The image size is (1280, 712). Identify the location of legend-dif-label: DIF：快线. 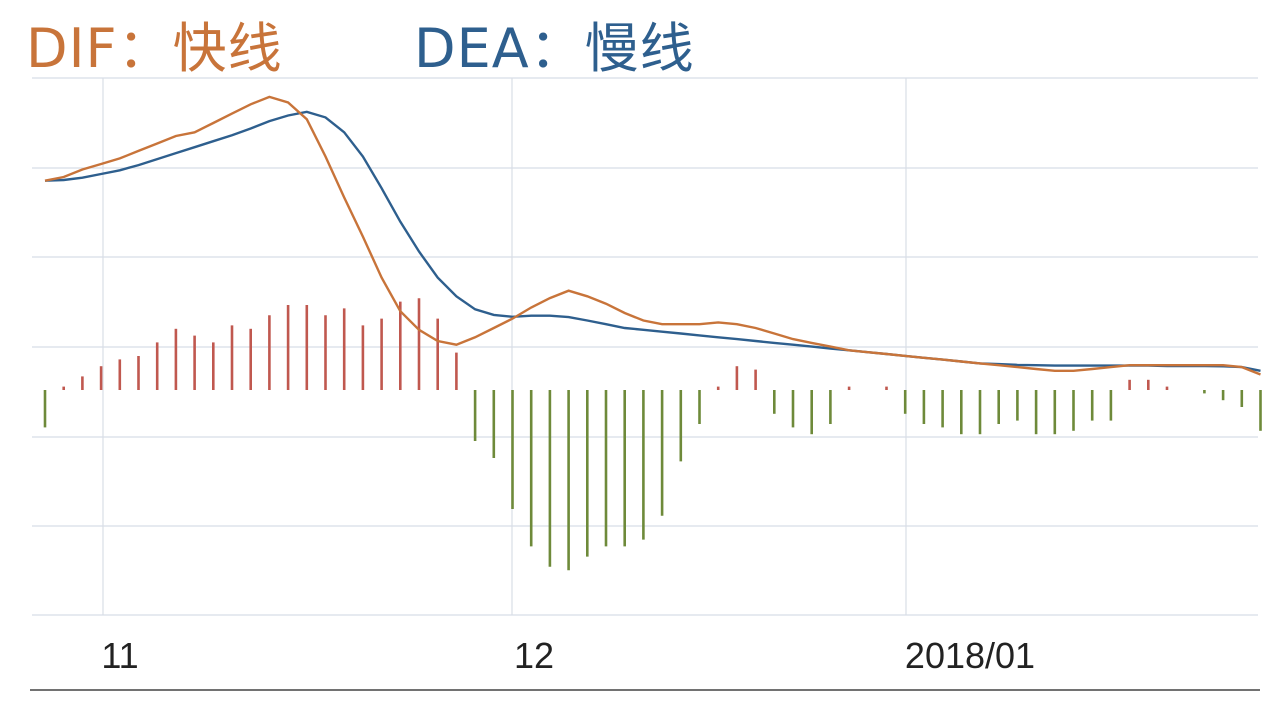
(154, 48).